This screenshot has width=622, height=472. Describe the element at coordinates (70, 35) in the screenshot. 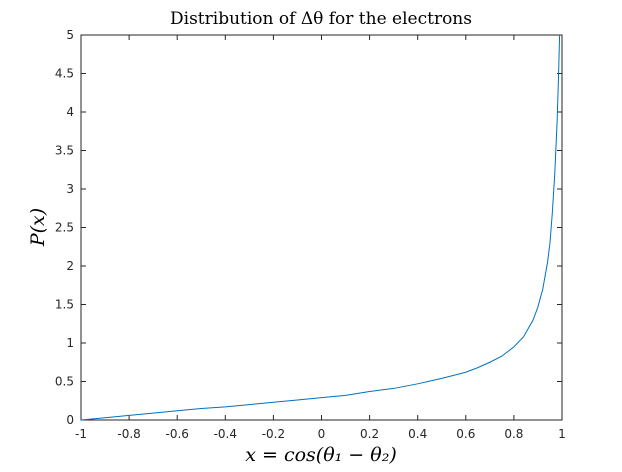

I see `y-tick-label: 5` at that location.